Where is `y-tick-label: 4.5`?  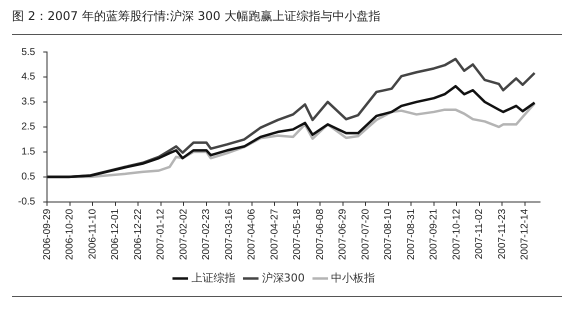 y-tick-label: 4.5 is located at coordinates (28, 77).